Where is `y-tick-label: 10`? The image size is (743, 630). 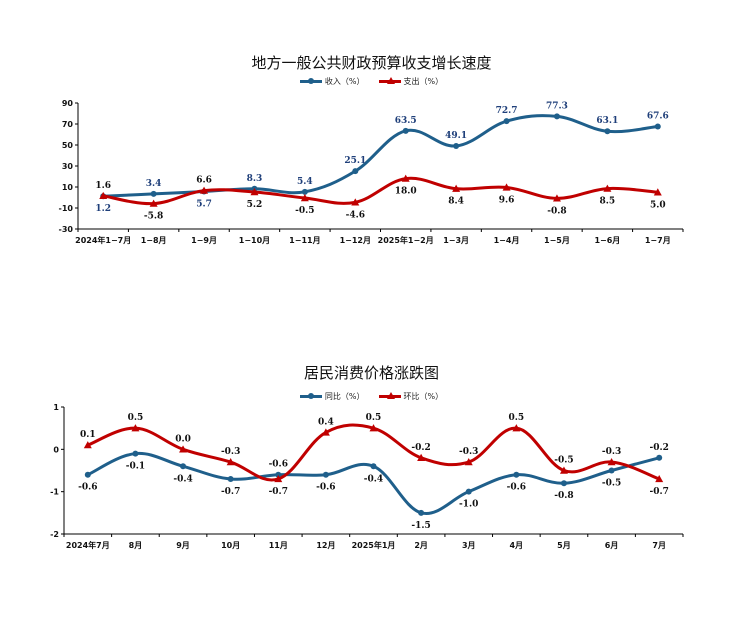
y-tick-label: 10 is located at coordinates (68, 187).